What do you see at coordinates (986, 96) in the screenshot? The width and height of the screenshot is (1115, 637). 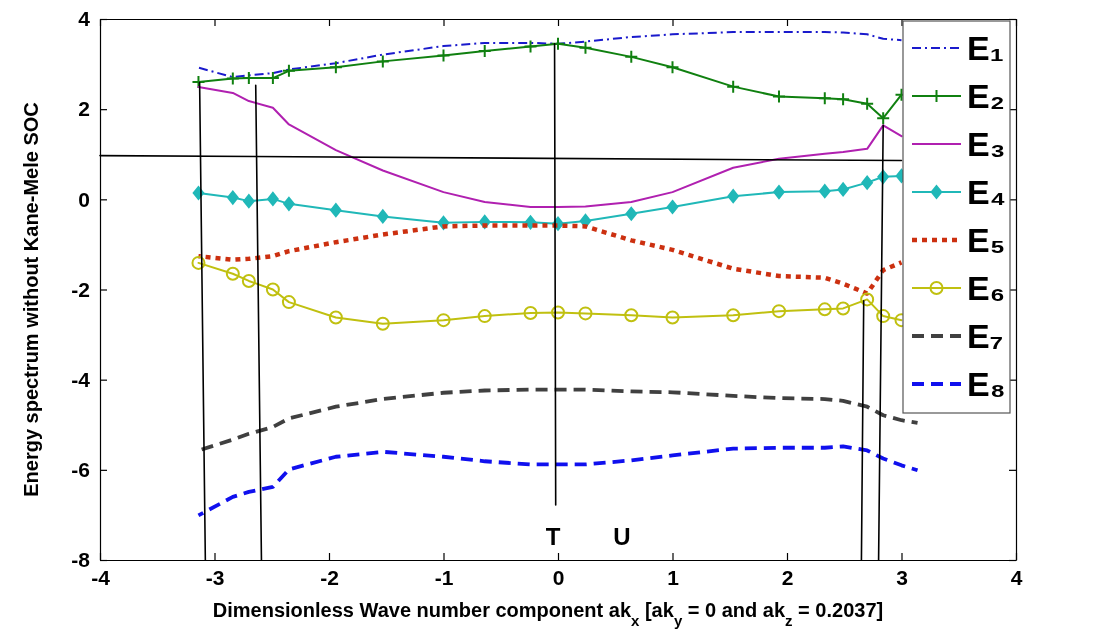 I see `legend-label: E₂` at bounding box center [986, 96].